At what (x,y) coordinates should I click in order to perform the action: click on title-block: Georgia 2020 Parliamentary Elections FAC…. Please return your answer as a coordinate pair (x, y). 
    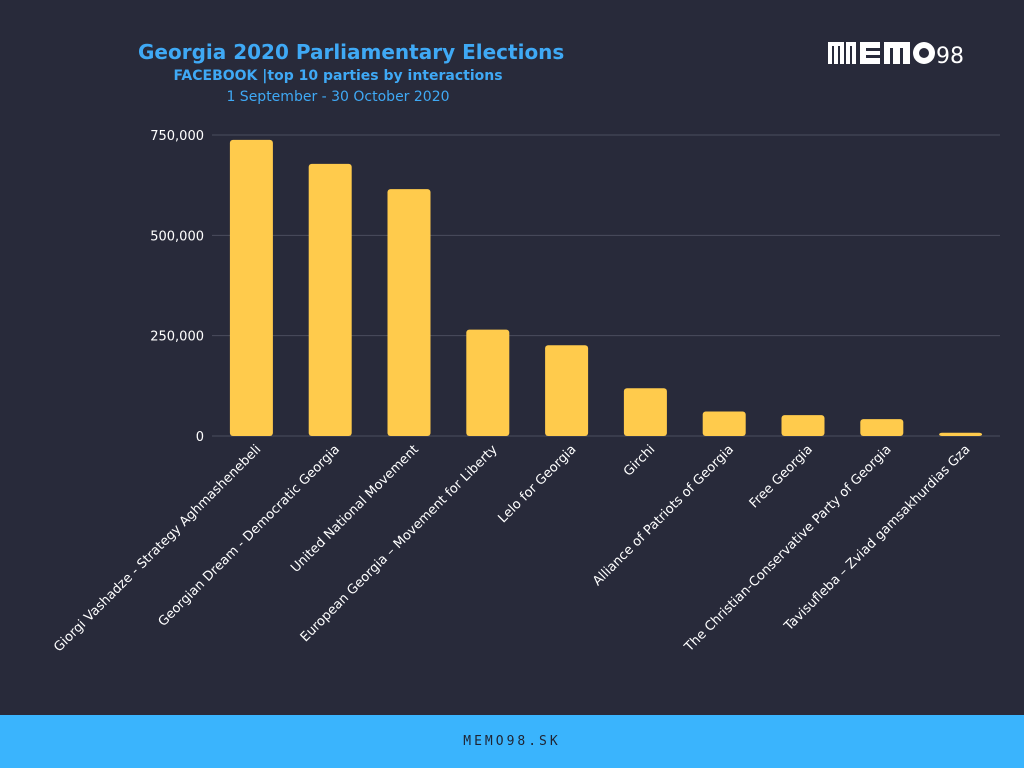
    Looking at the image, I should click on (351, 73).